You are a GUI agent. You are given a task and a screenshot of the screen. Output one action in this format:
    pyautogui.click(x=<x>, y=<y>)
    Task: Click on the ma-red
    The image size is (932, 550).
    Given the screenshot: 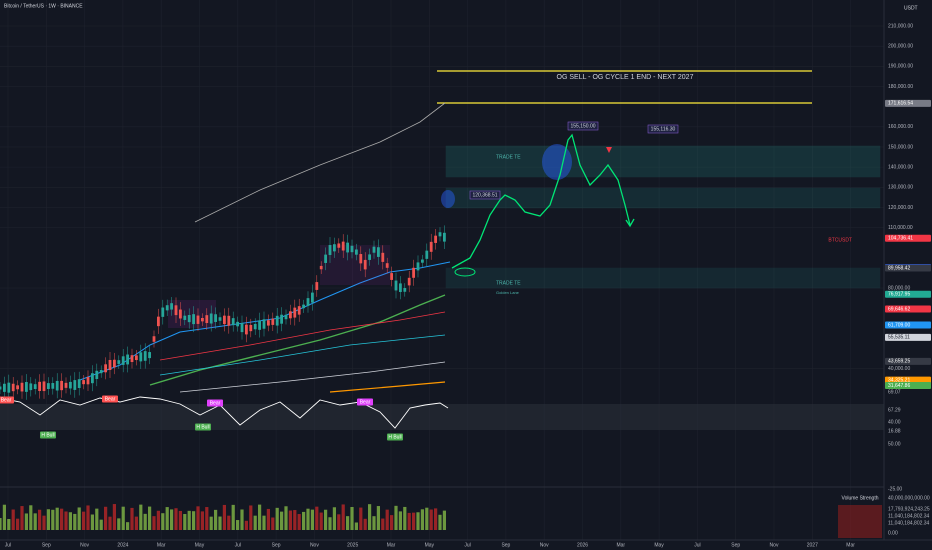 What is the action you would take?
    pyautogui.click(x=302, y=336)
    